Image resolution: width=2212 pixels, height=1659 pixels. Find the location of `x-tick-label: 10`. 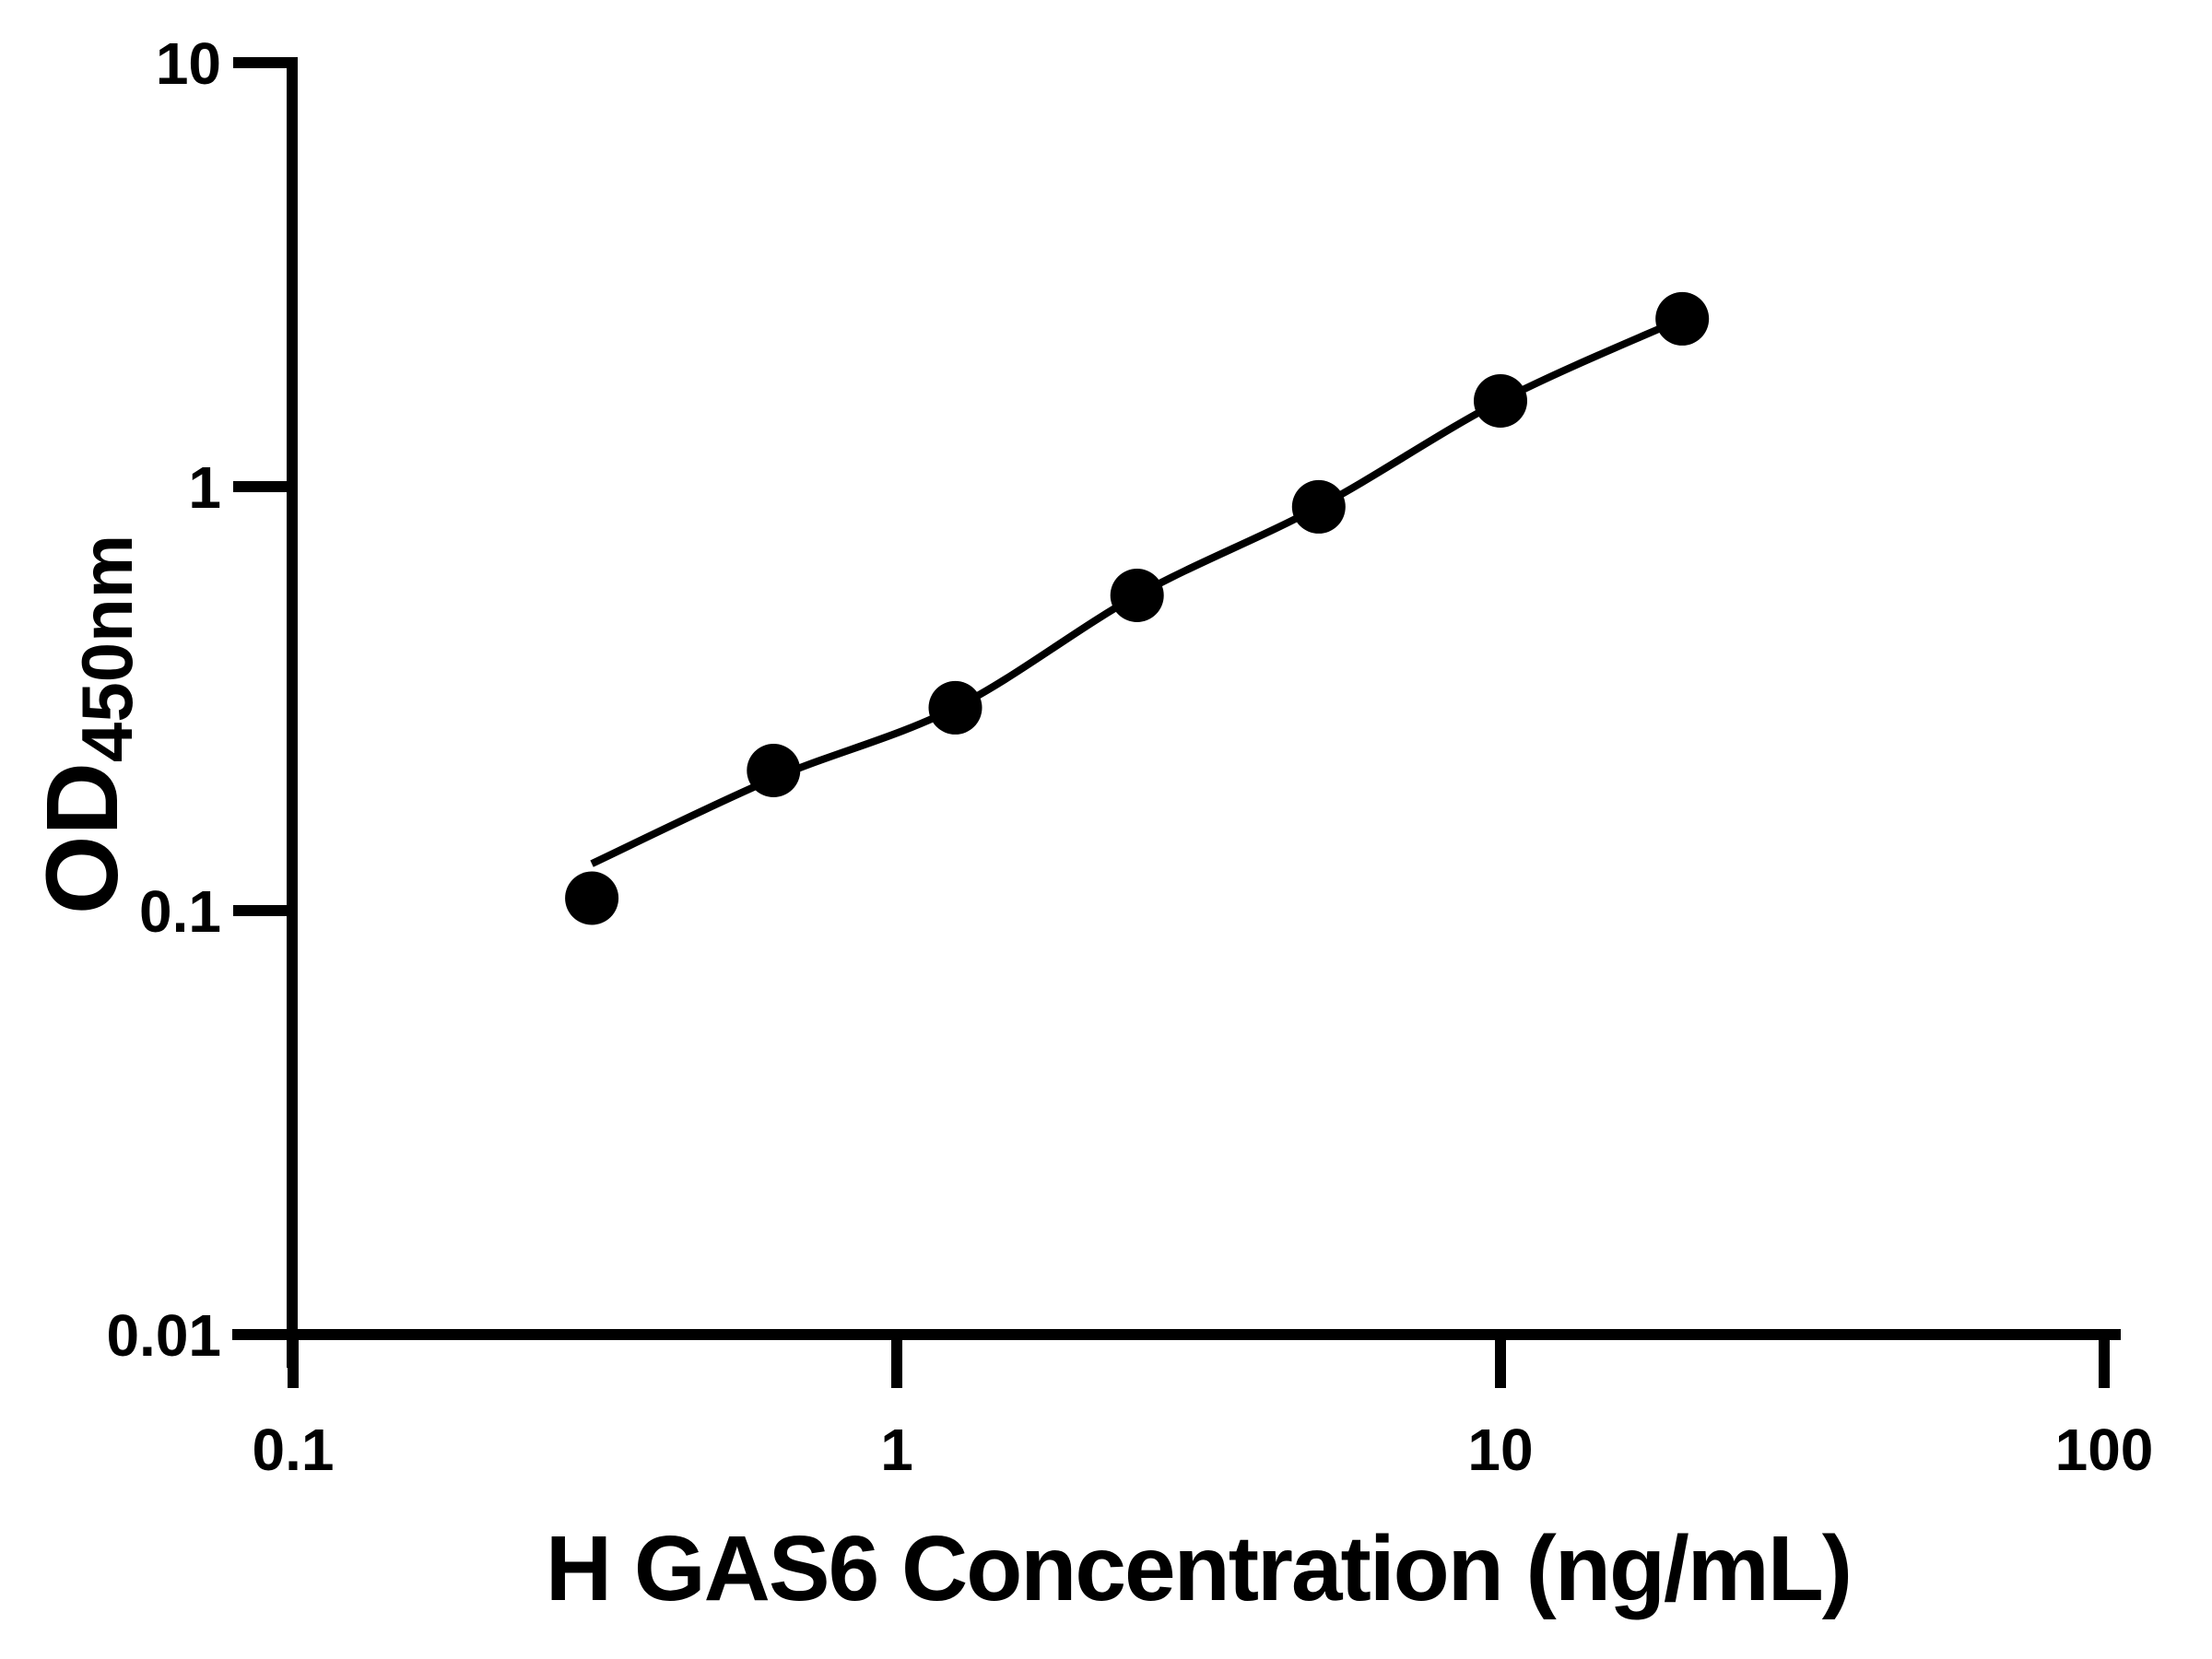

x-tick-label: 10 is located at coordinates (1500, 1450).